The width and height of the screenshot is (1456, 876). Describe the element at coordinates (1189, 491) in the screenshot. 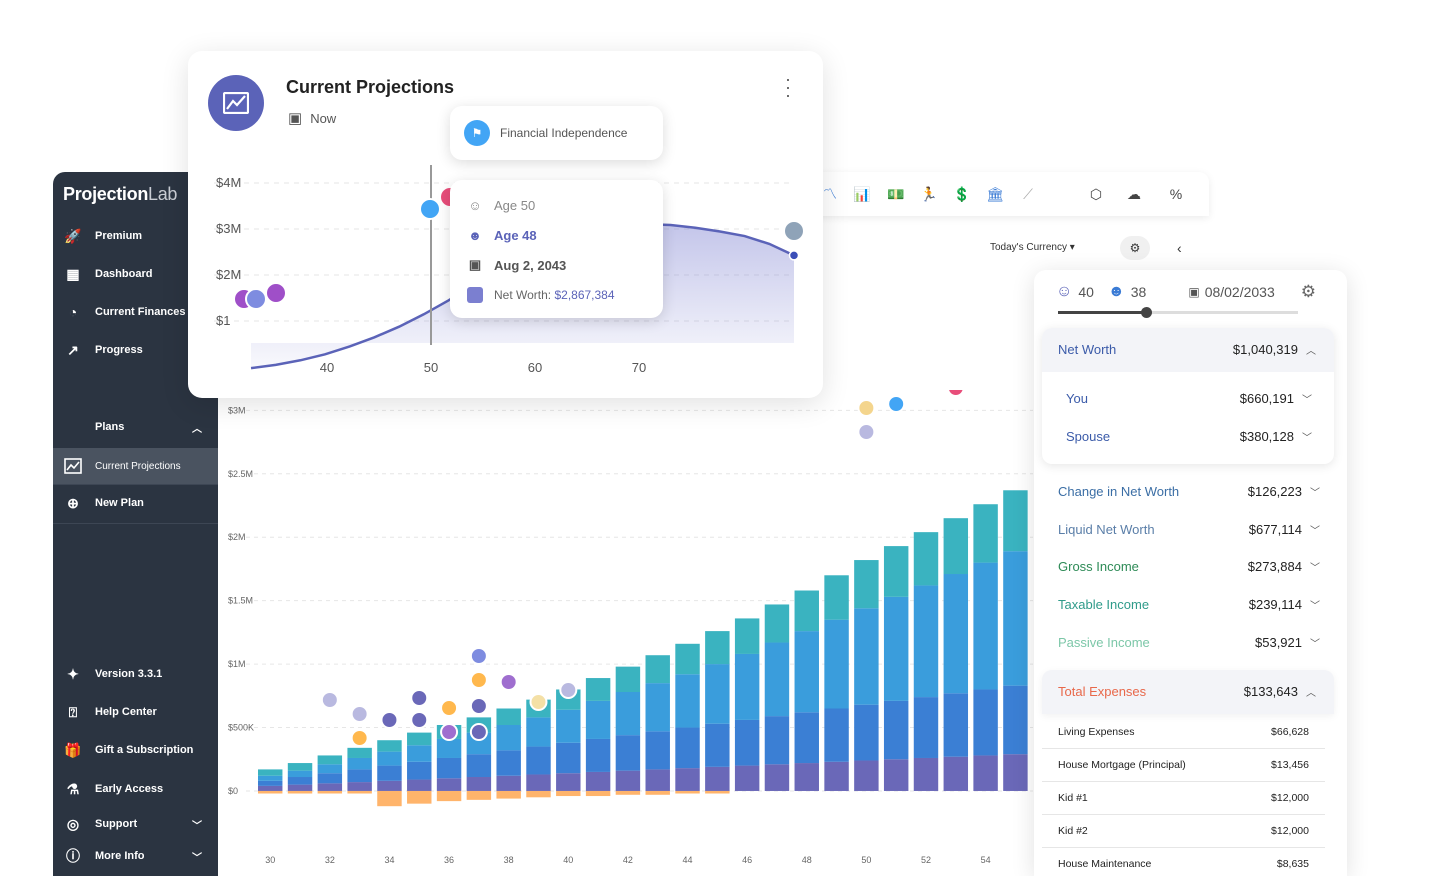

I see `change-net-worth-row: Change in Net Worth $126,223 ﹀` at that location.